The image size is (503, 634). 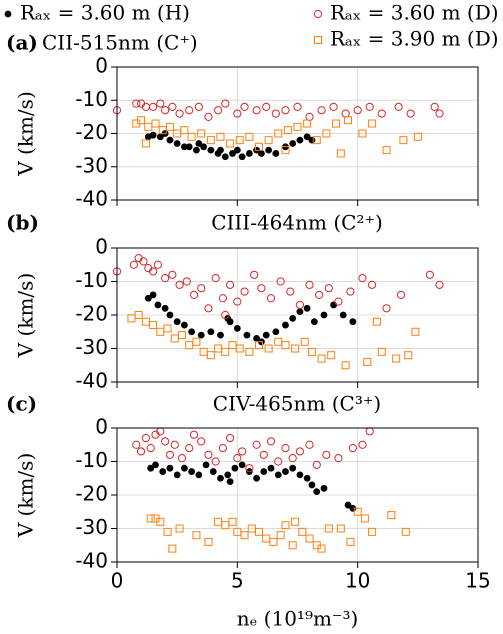 What do you see at coordinates (91, 314) in the screenshot?
I see `y-tick-label: -20` at bounding box center [91, 314].